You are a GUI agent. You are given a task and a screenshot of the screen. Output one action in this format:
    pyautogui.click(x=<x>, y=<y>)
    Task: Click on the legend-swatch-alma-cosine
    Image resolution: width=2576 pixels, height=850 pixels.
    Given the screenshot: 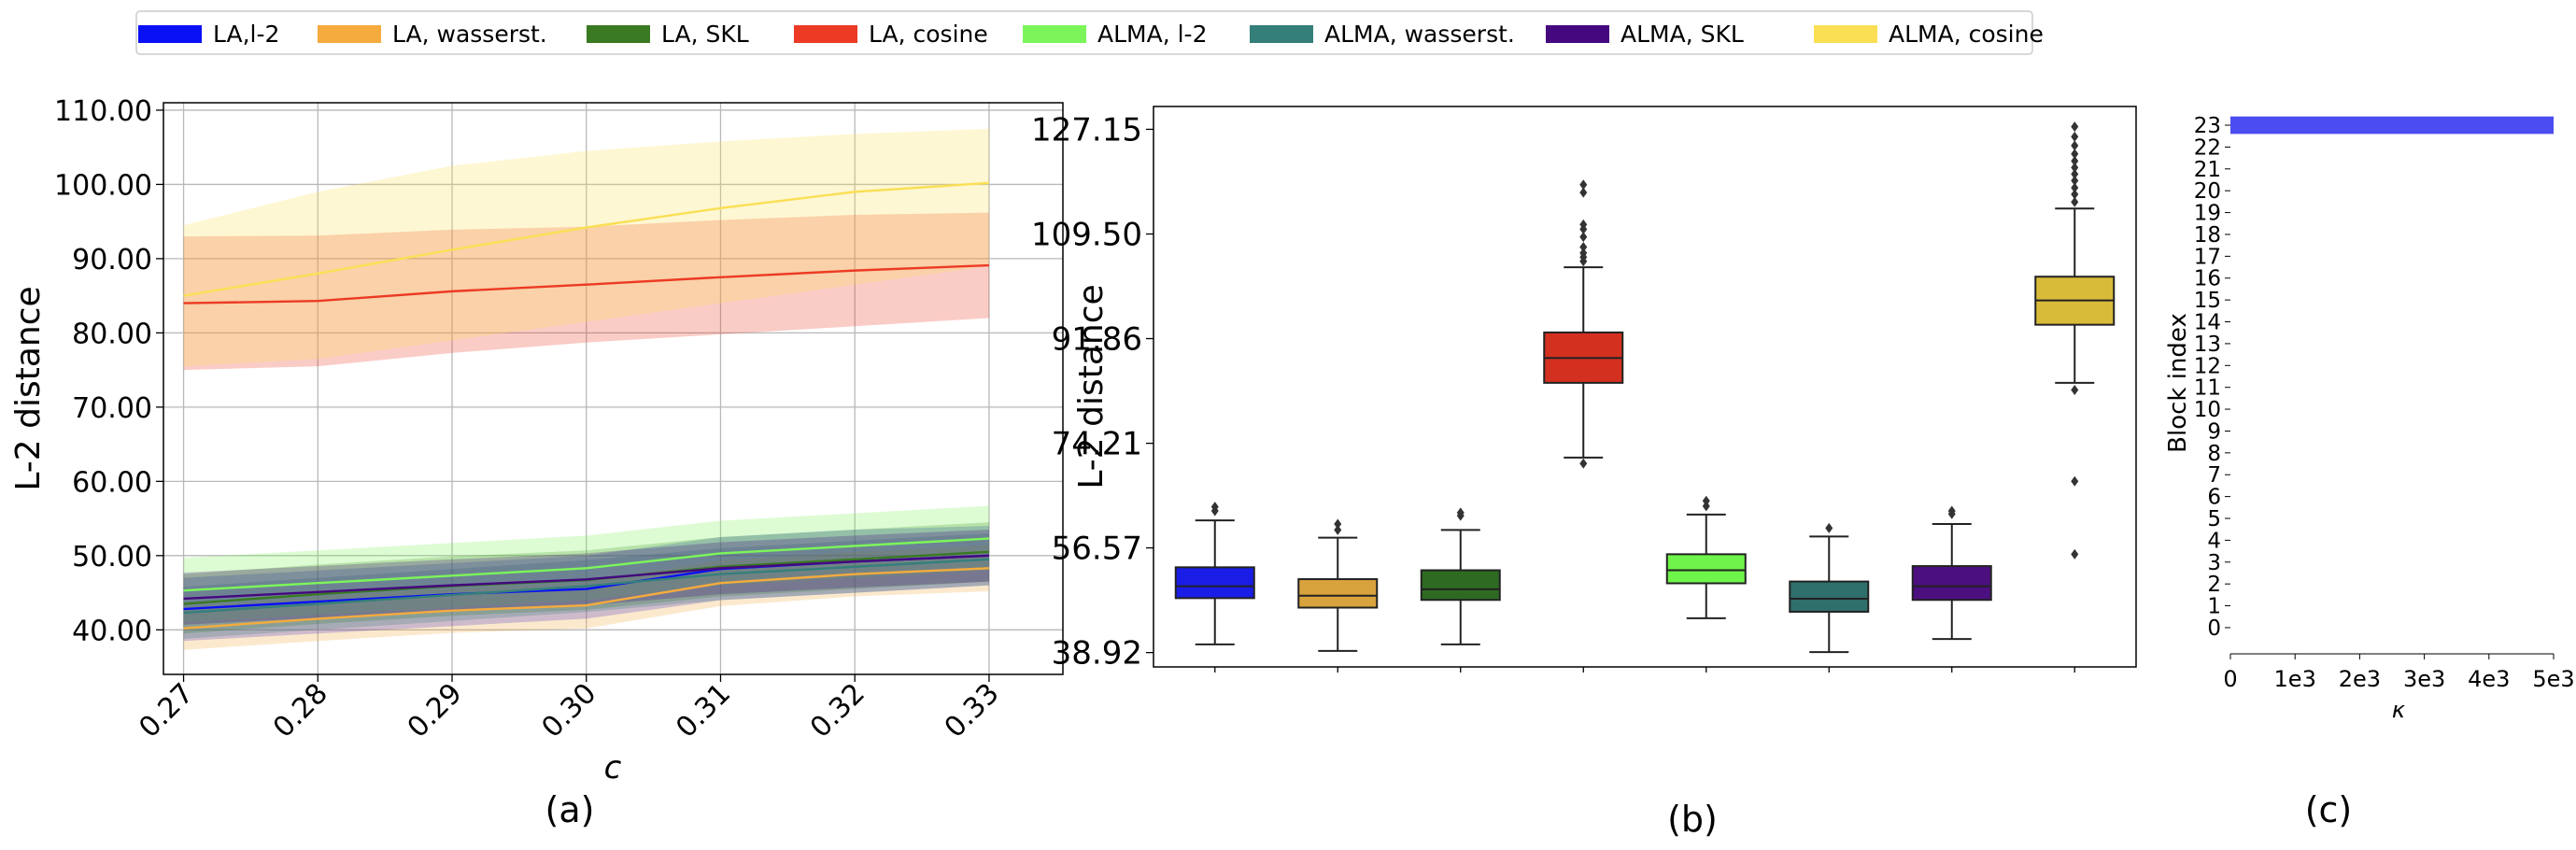 What is the action you would take?
    pyautogui.click(x=1845, y=34)
    